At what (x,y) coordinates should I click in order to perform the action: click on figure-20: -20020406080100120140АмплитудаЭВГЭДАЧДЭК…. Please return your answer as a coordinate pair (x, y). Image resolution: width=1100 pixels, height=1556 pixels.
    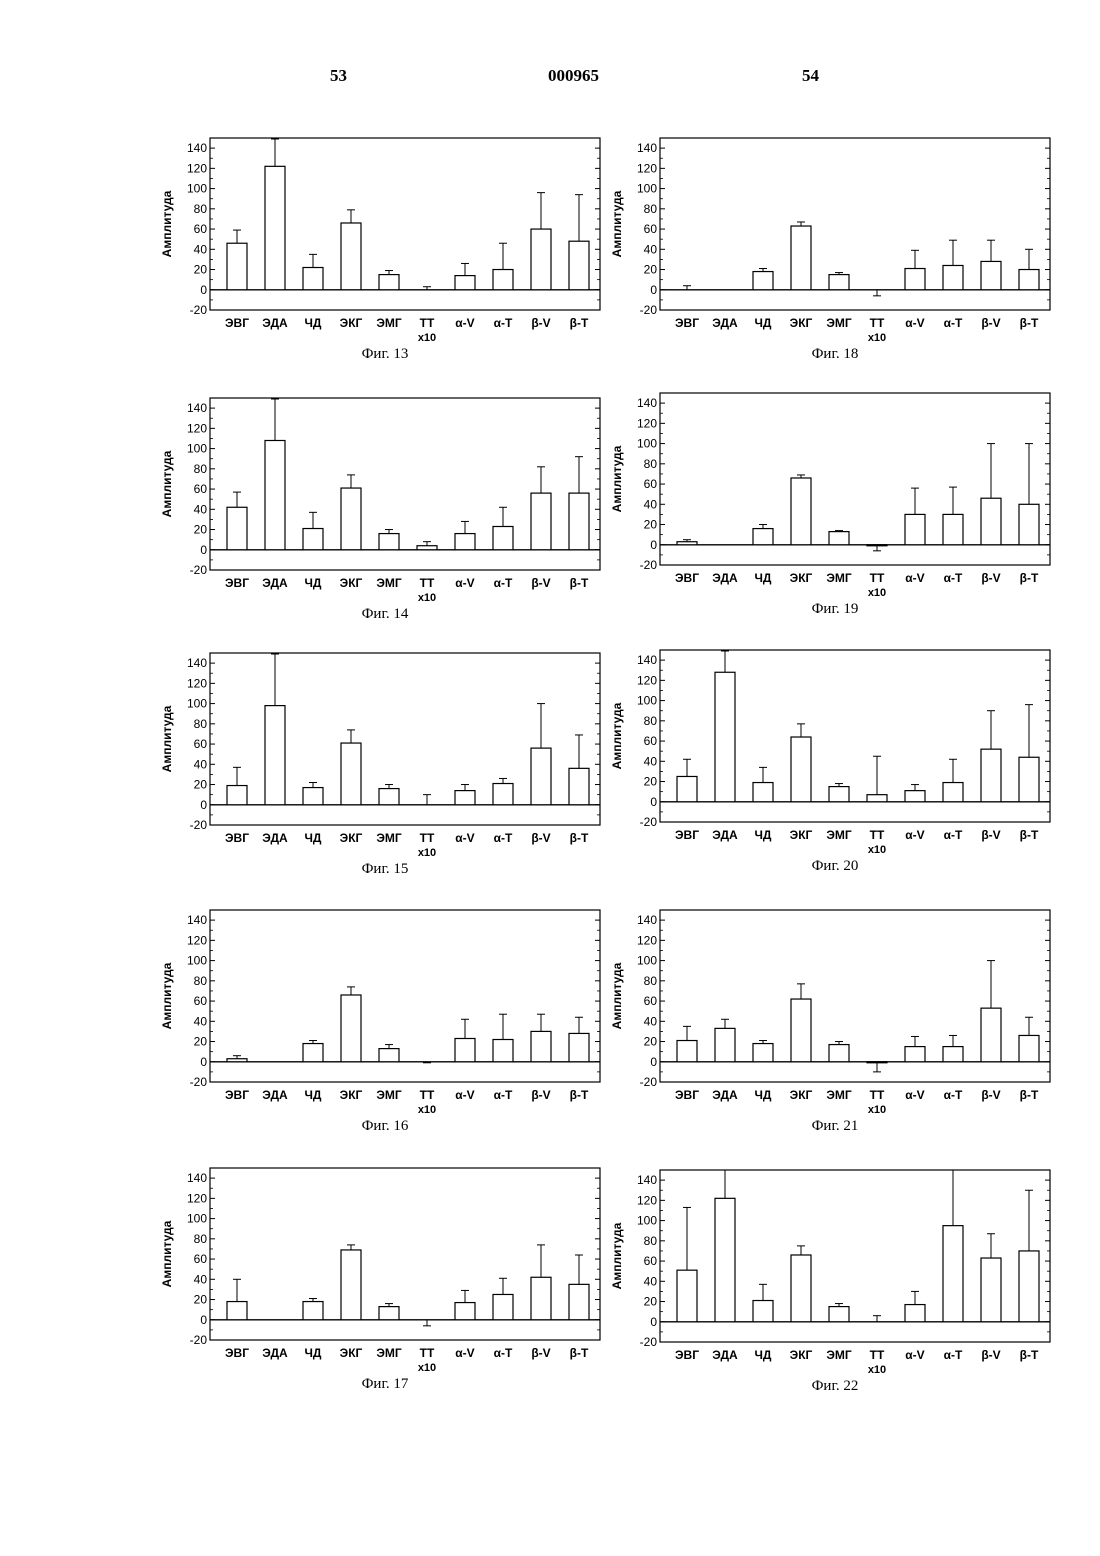
    Looking at the image, I should click on (835, 760).